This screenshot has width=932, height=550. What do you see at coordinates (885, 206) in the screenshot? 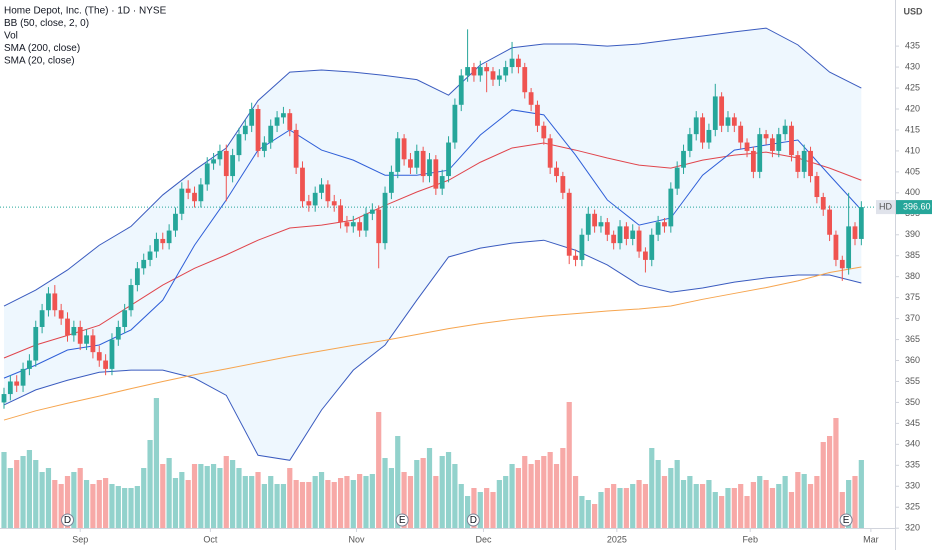
I see `symbol-label: HD` at bounding box center [885, 206].